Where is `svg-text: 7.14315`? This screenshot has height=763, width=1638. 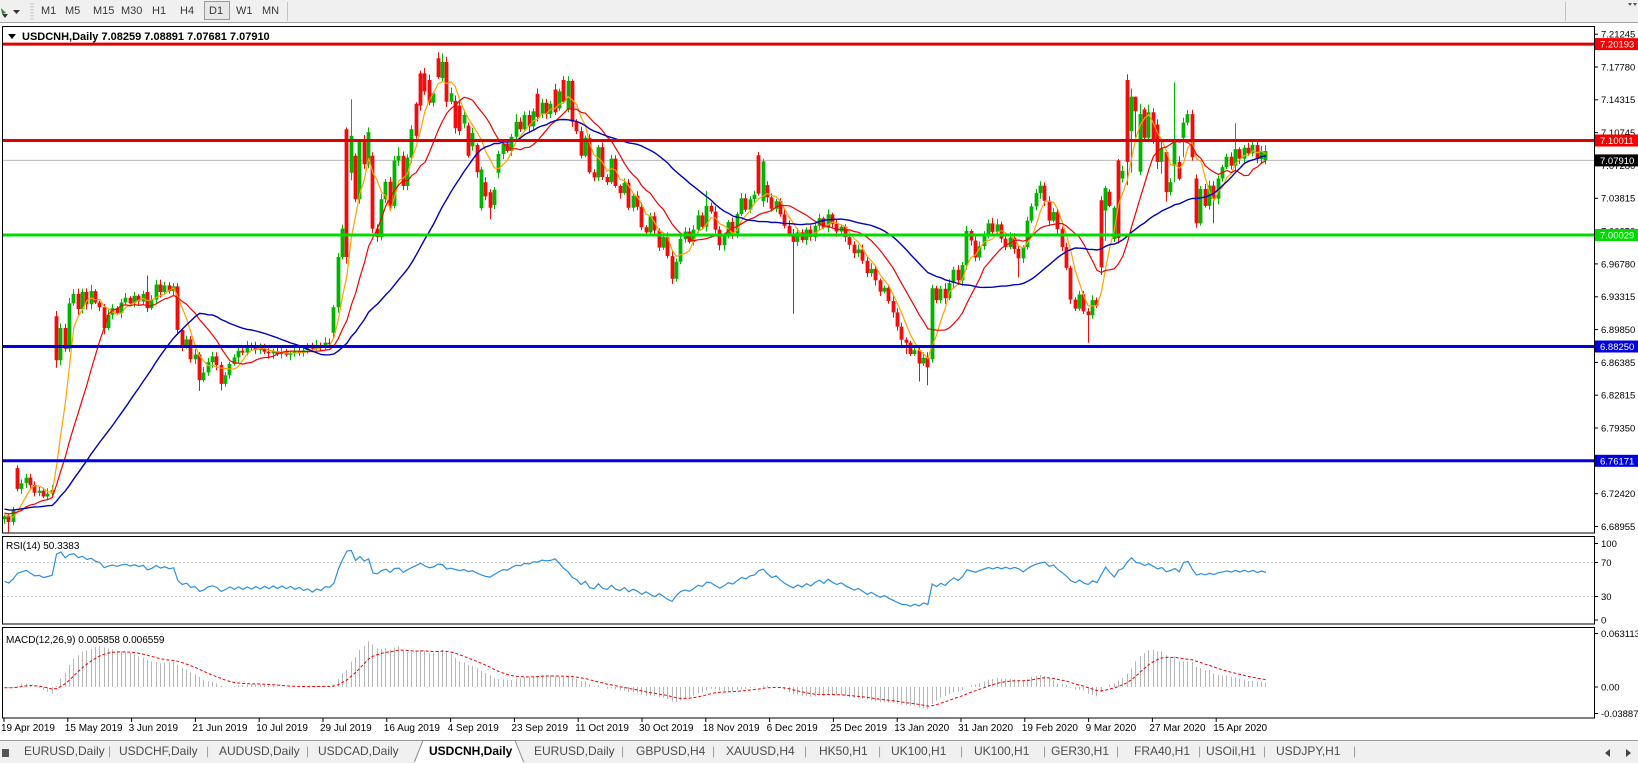
svg-text: 7.14315 is located at coordinates (1618, 100).